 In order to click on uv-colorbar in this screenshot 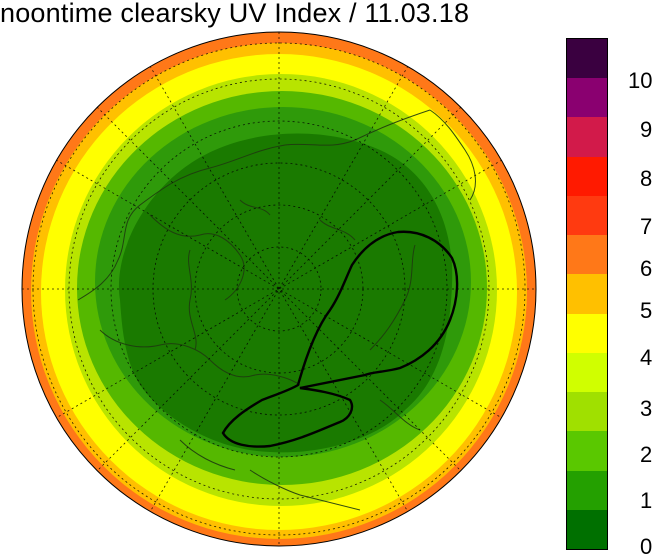, I will do `click(587, 294)`.